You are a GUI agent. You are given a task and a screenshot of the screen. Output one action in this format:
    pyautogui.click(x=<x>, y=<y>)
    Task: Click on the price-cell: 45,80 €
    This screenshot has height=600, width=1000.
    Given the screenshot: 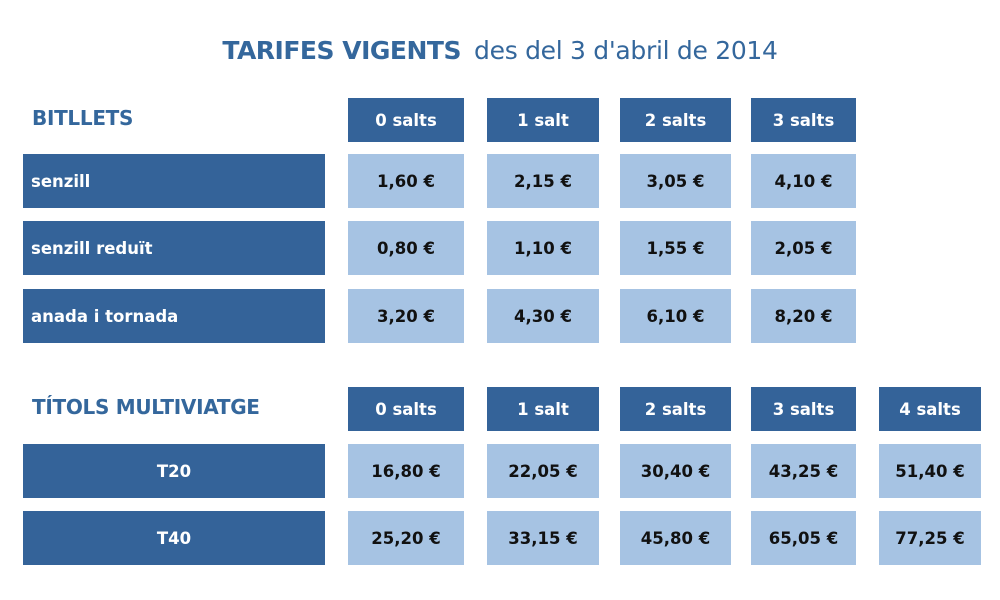 What is the action you would take?
    pyautogui.click(x=675, y=538)
    